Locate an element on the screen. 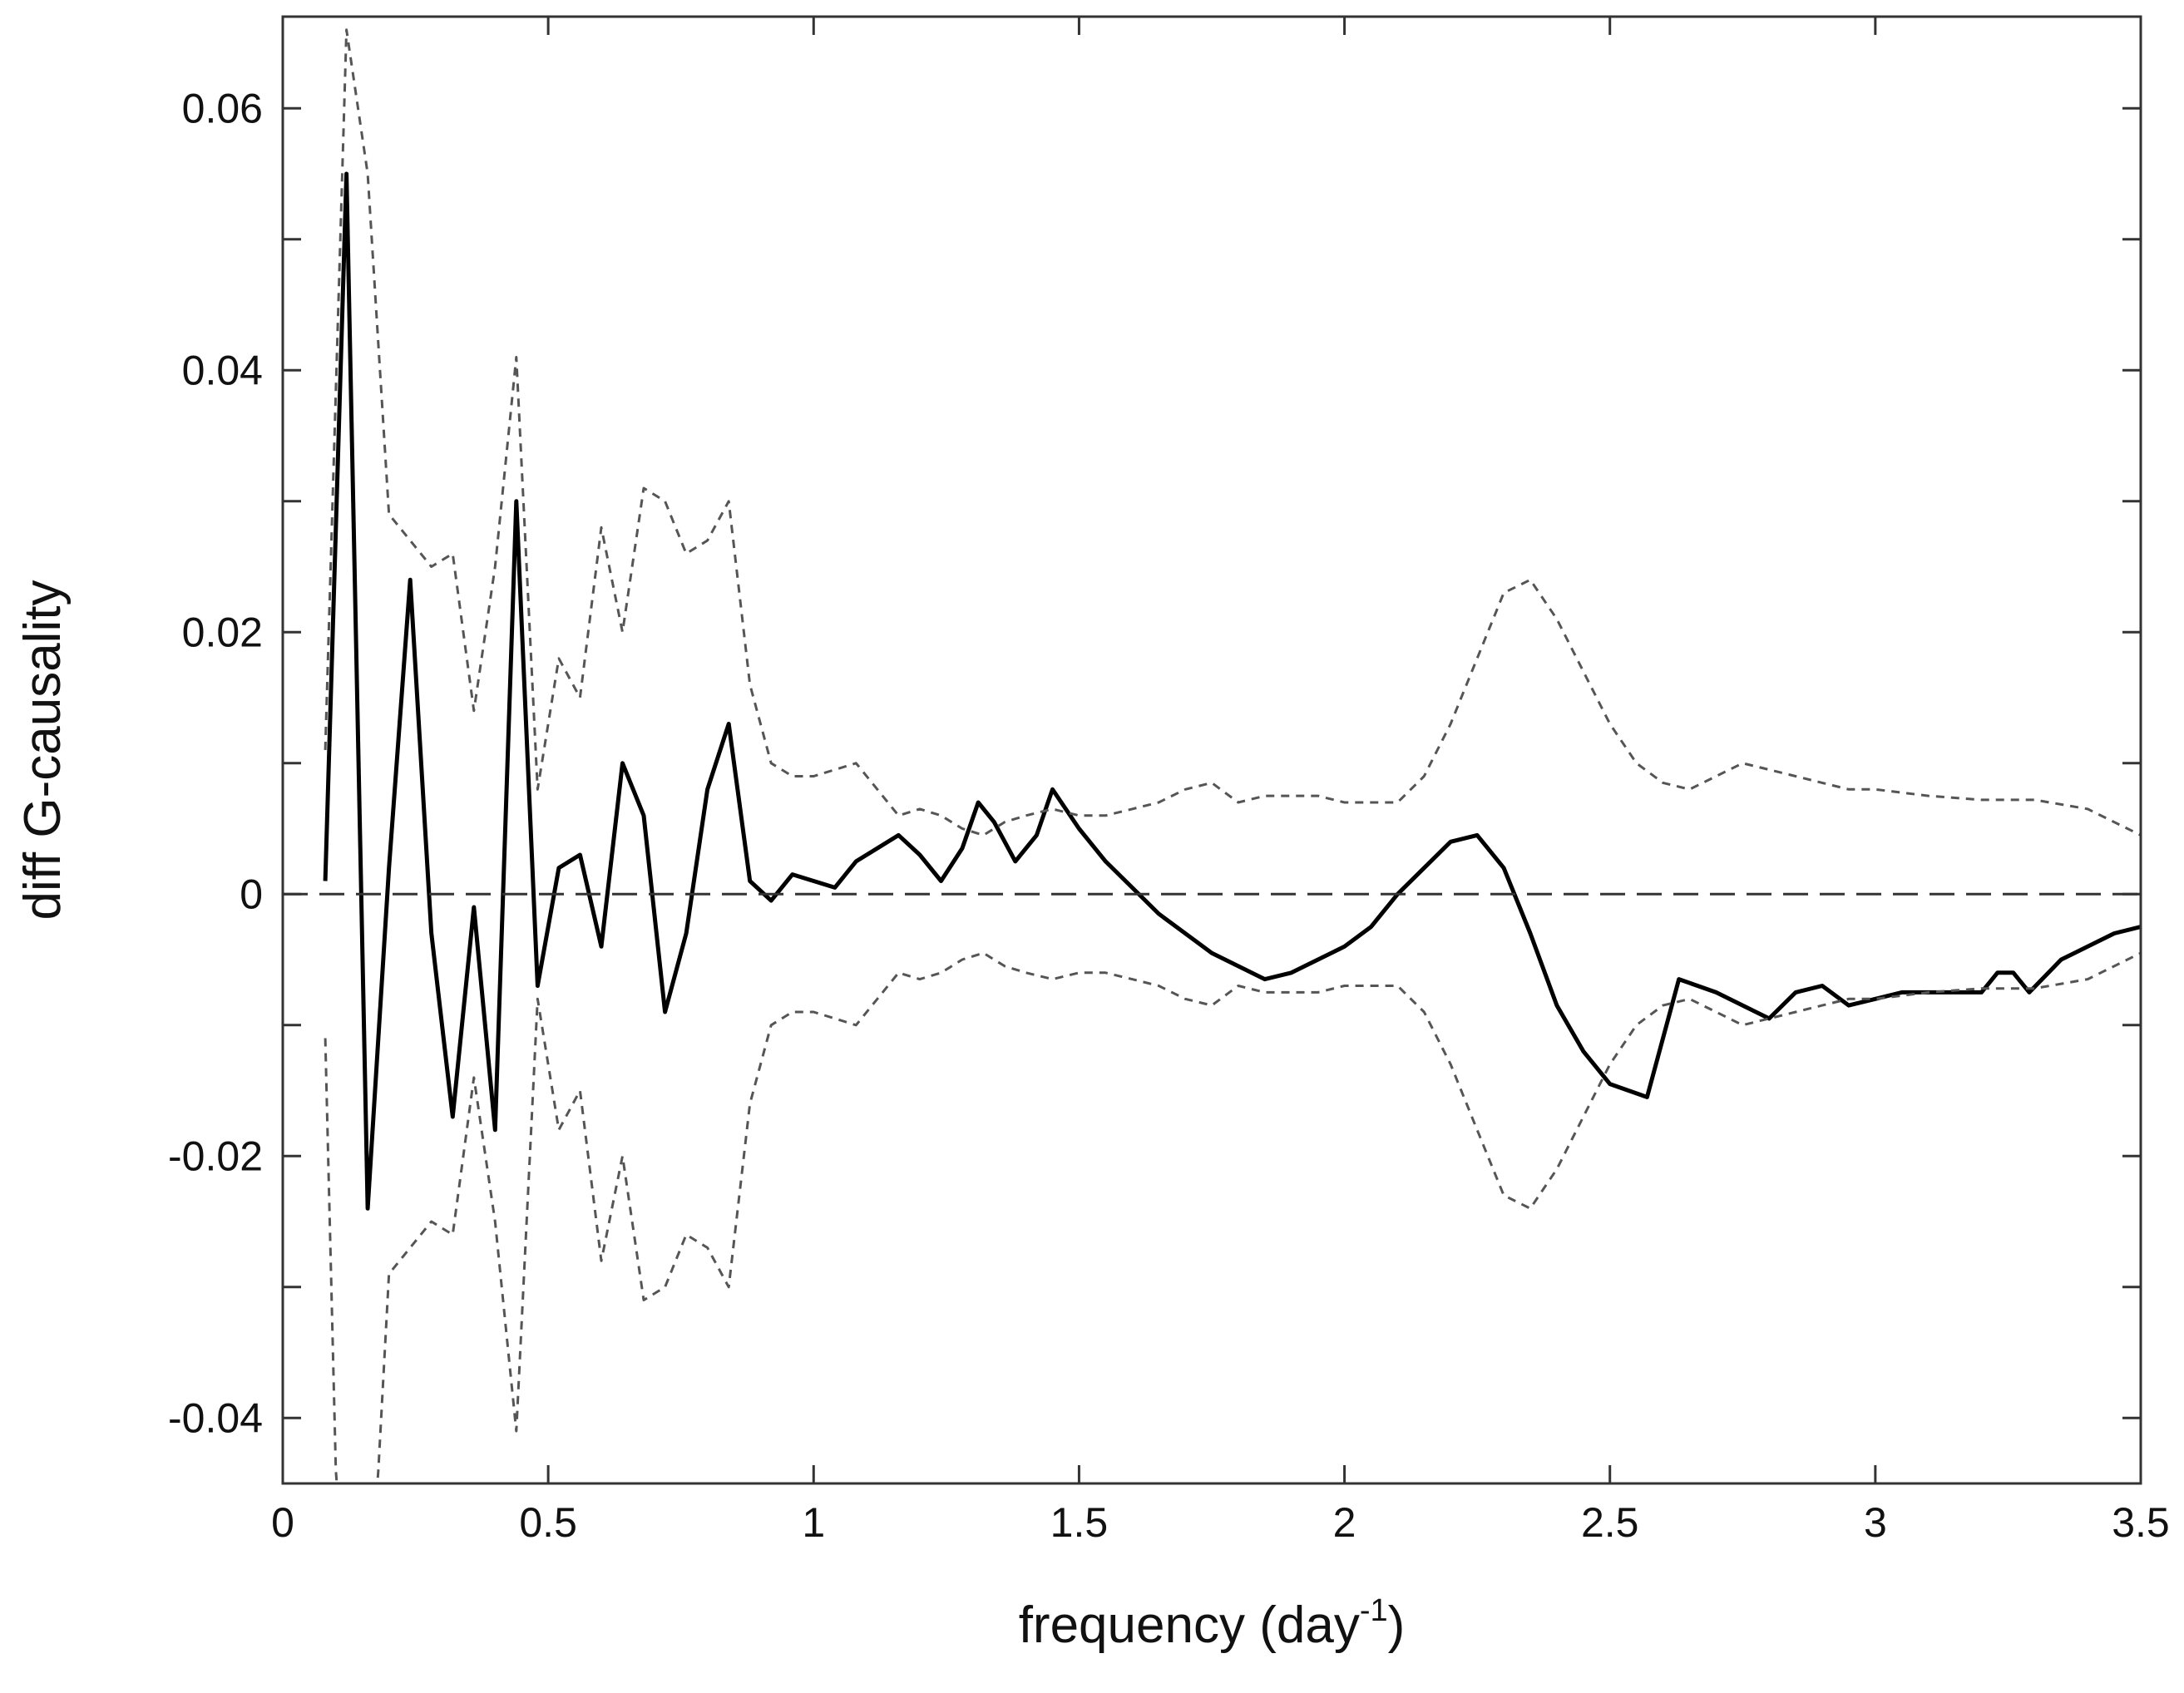  y-tick-label: 0.02 is located at coordinates (222, 632).